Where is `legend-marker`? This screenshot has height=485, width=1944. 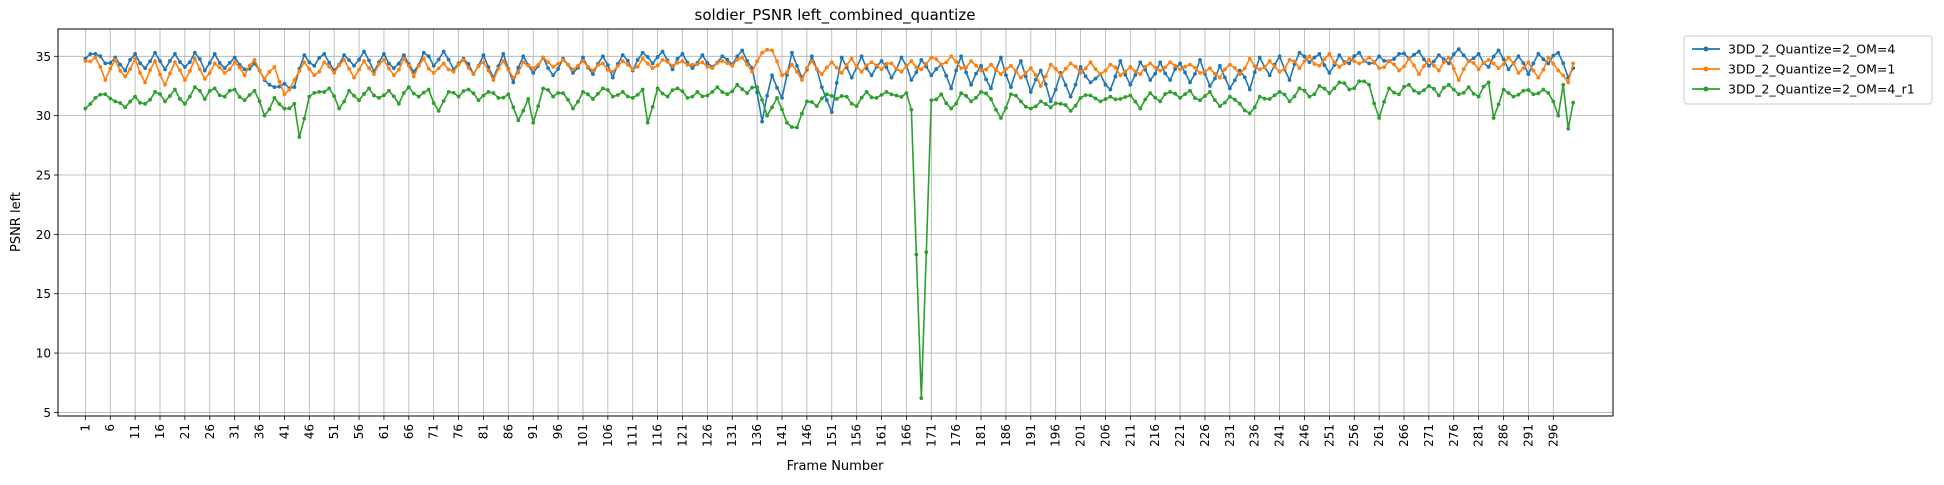 legend-marker is located at coordinates (1706, 49).